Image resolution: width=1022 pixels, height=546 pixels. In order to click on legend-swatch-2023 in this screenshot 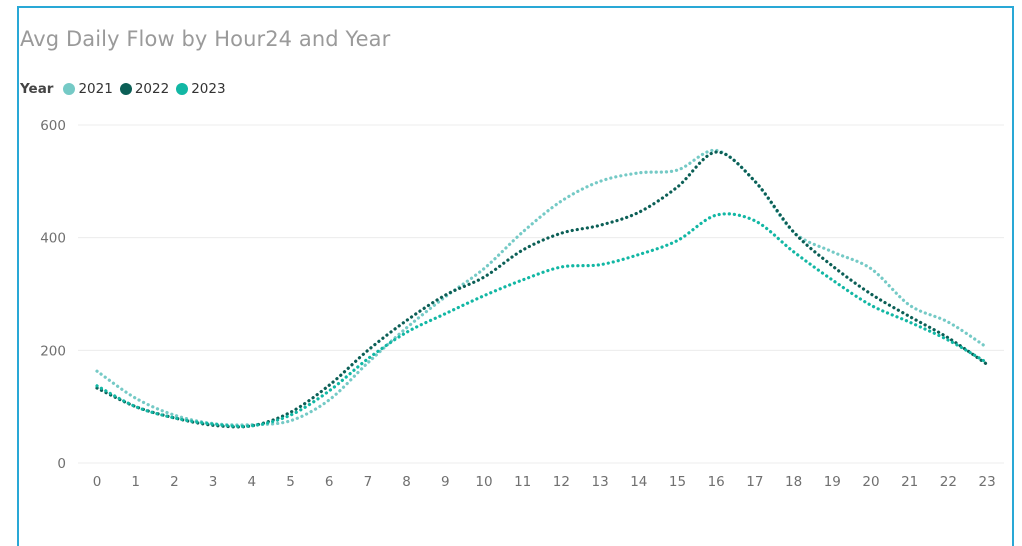, I will do `click(182, 89)`.